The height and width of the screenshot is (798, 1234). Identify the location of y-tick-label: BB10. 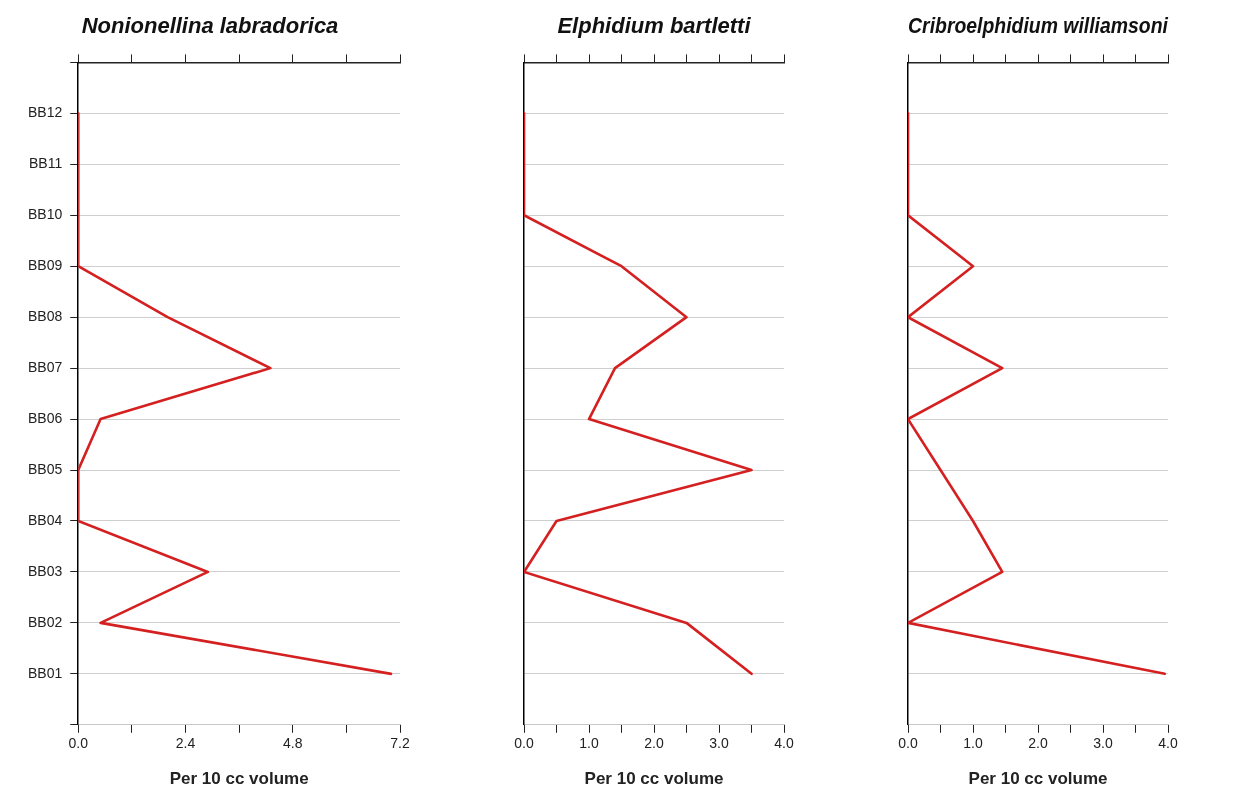
(45, 214).